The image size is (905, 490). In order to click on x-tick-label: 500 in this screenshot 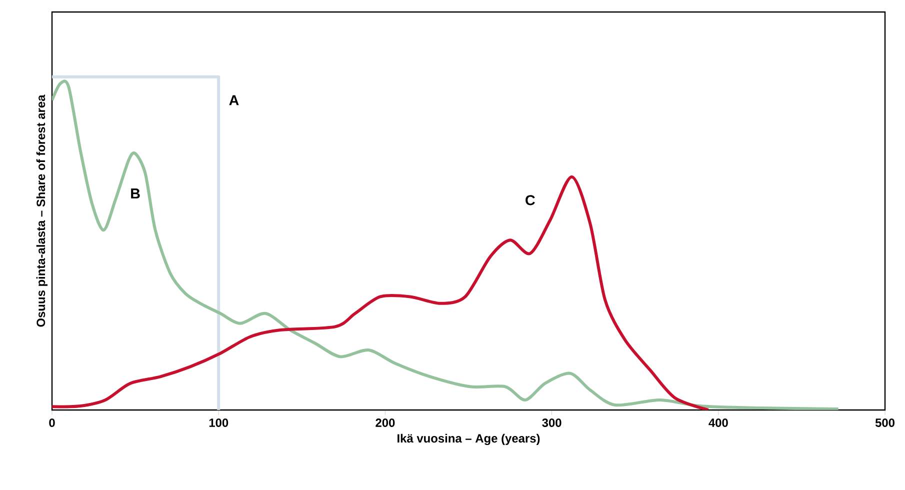, I will do `click(884, 422)`.